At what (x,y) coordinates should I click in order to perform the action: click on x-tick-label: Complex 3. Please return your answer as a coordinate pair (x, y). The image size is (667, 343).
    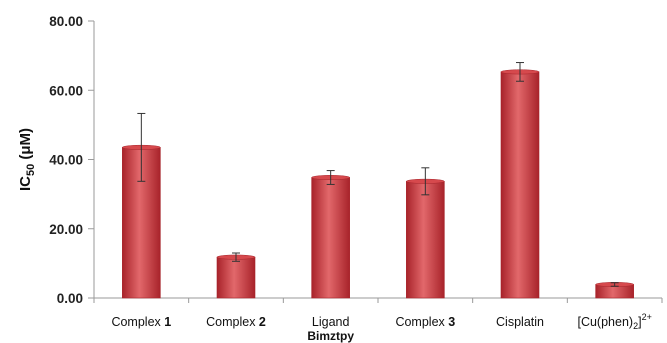
    Looking at the image, I should click on (425, 322).